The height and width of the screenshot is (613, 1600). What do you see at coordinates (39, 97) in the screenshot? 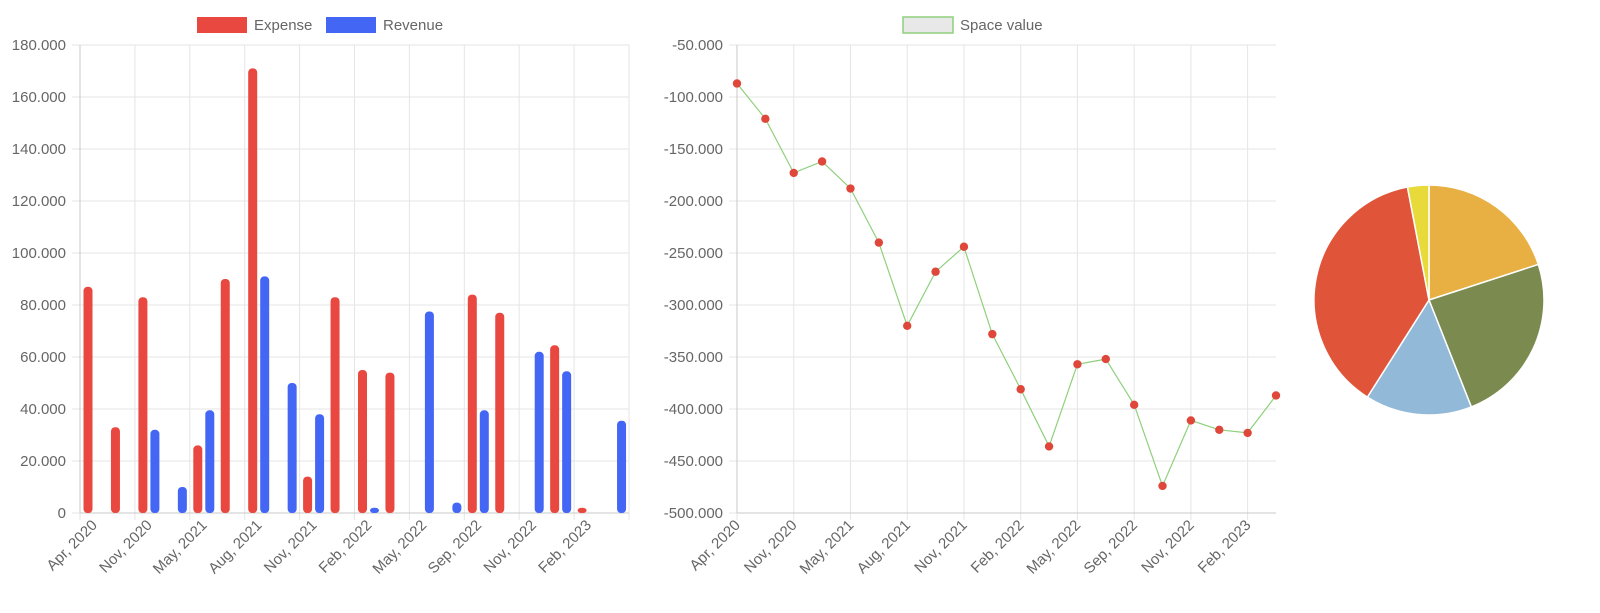
I see `bar-y-tick-label: 160.000` at bounding box center [39, 97].